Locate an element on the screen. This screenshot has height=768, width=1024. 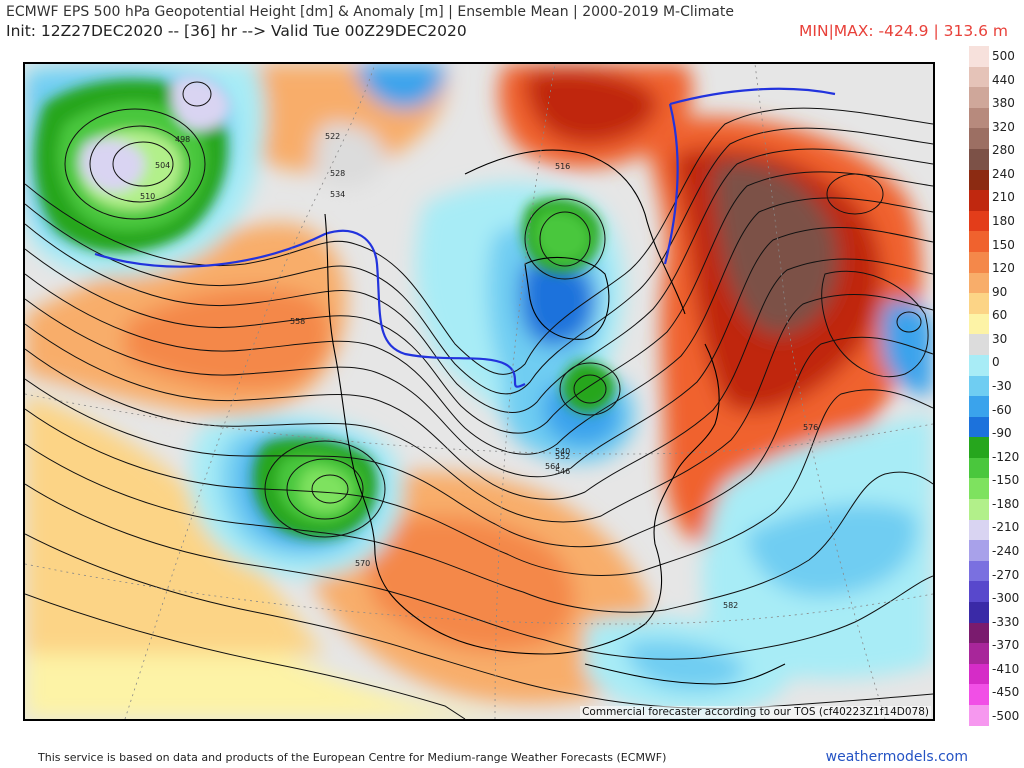
height-label: 570 is located at coordinates (362, 563).